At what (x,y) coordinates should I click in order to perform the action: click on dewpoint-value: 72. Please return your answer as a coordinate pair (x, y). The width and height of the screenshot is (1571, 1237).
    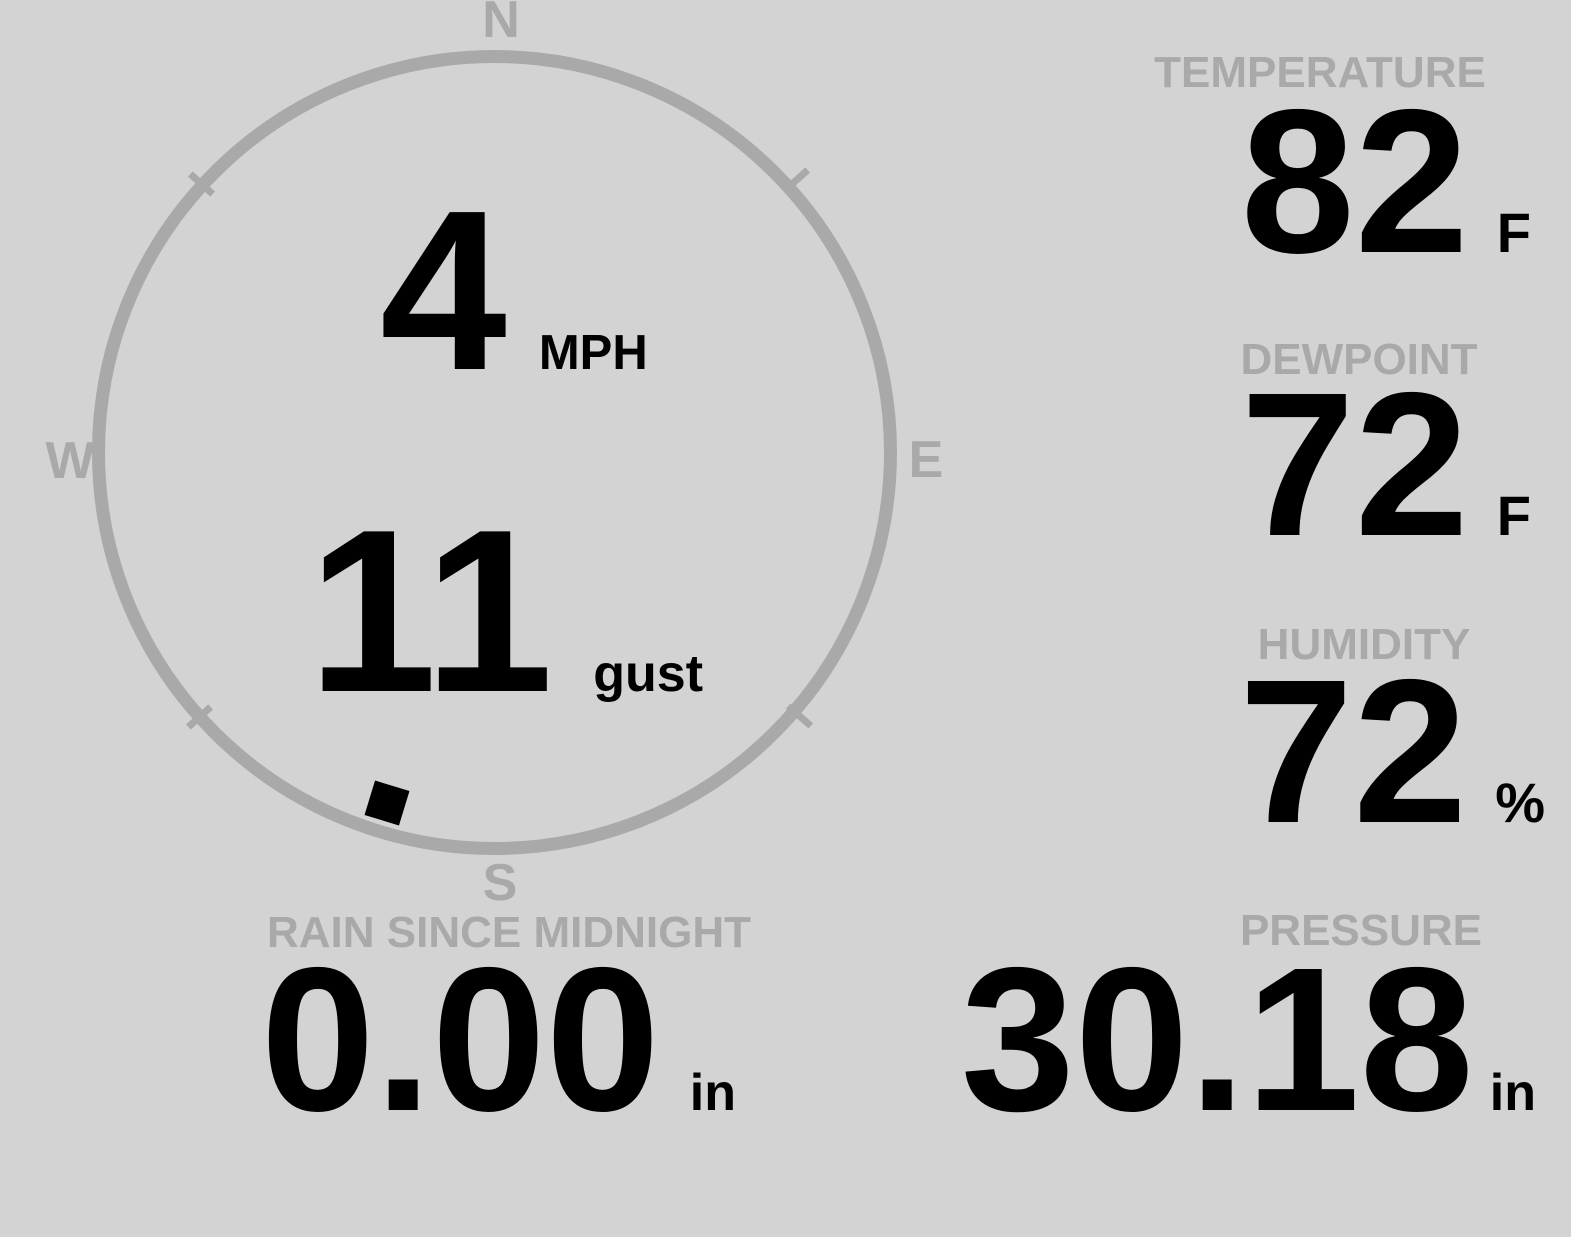
    Looking at the image, I should click on (1354, 464).